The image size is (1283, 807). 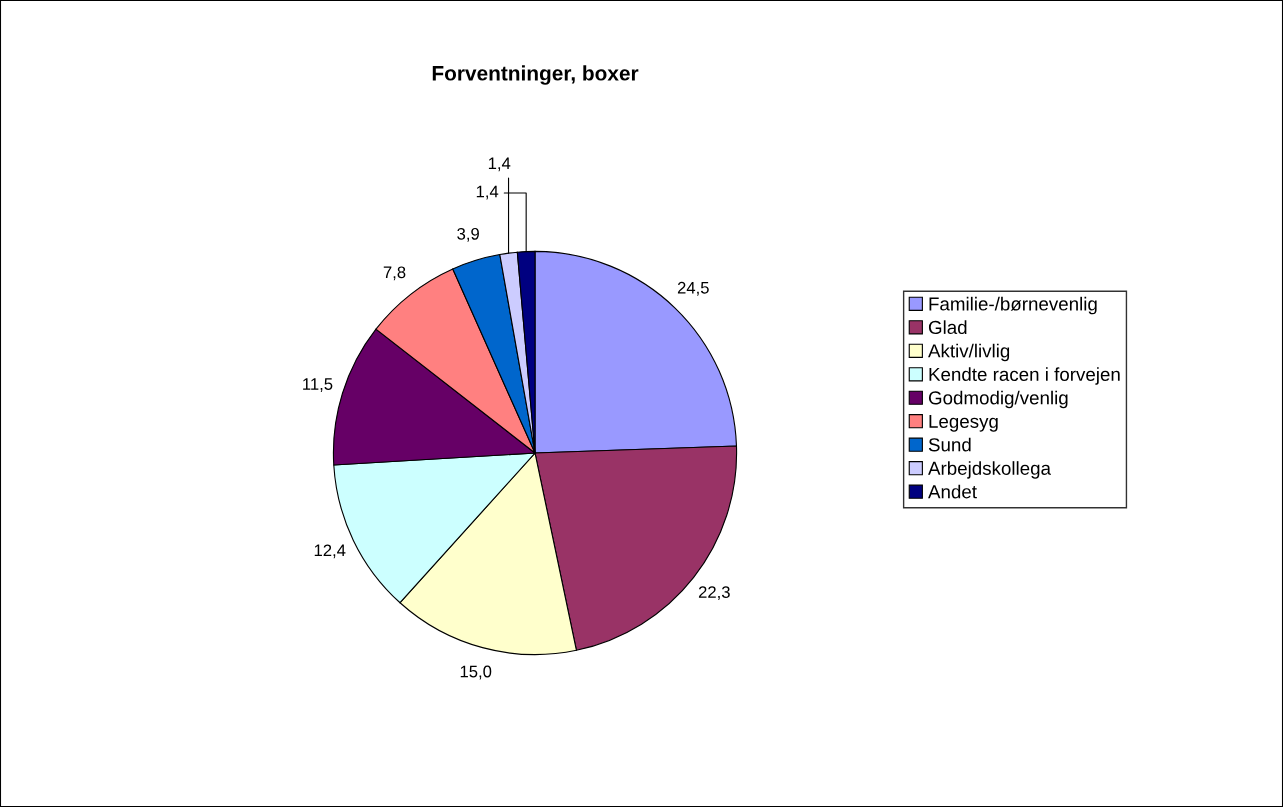 I want to click on legend-label: Andet, so click(x=952, y=491).